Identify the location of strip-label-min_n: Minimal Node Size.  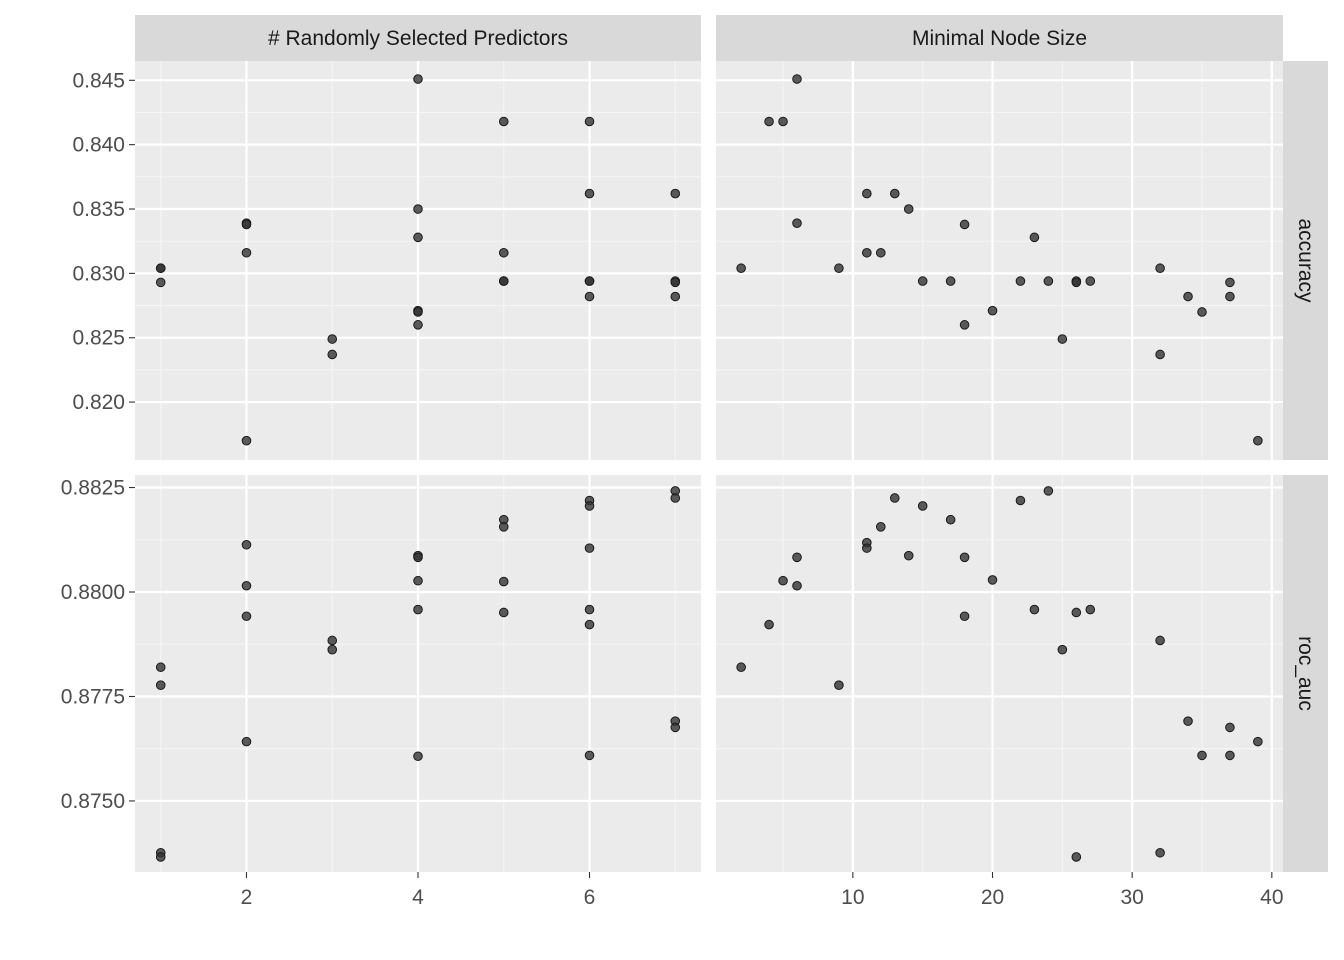
(999, 38).